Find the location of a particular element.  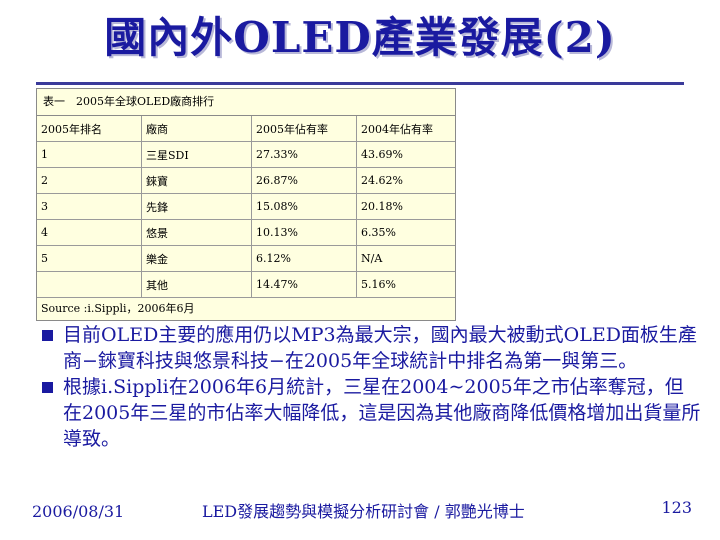

table-cell: N/A is located at coordinates (405, 258).